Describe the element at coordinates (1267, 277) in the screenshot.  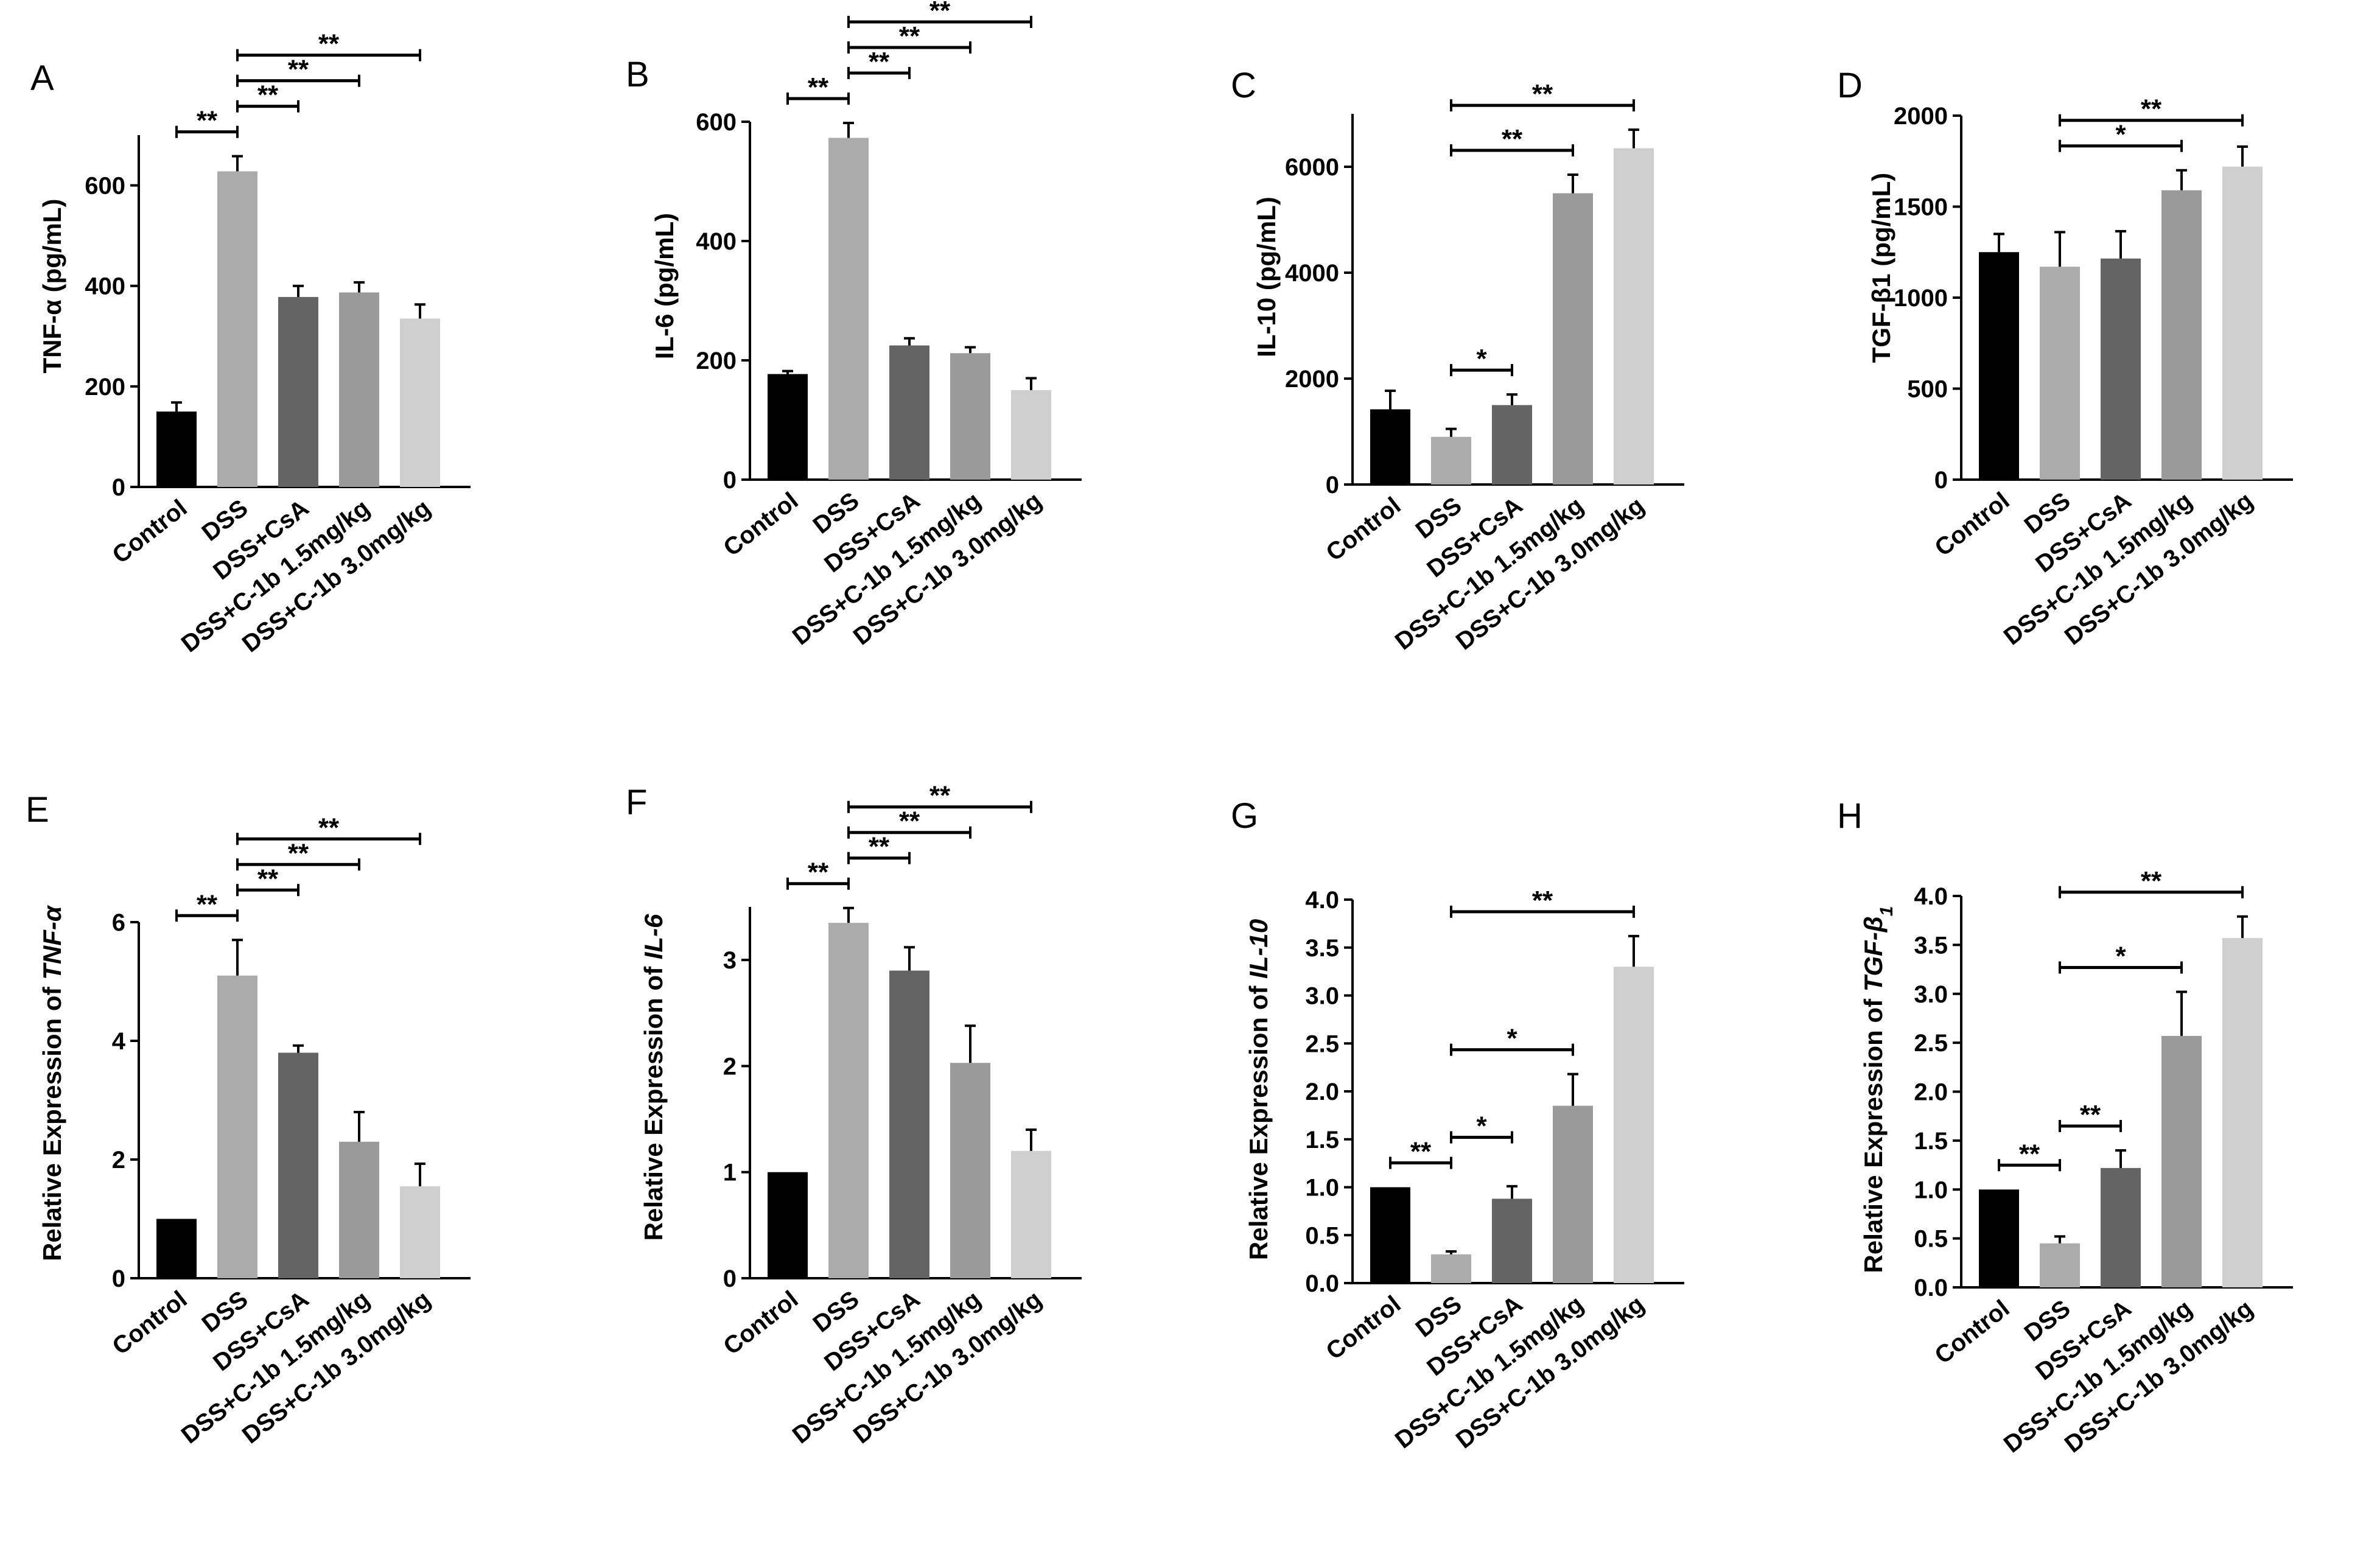
I see `y-axis-title: IL-10 (pg/mL)` at that location.